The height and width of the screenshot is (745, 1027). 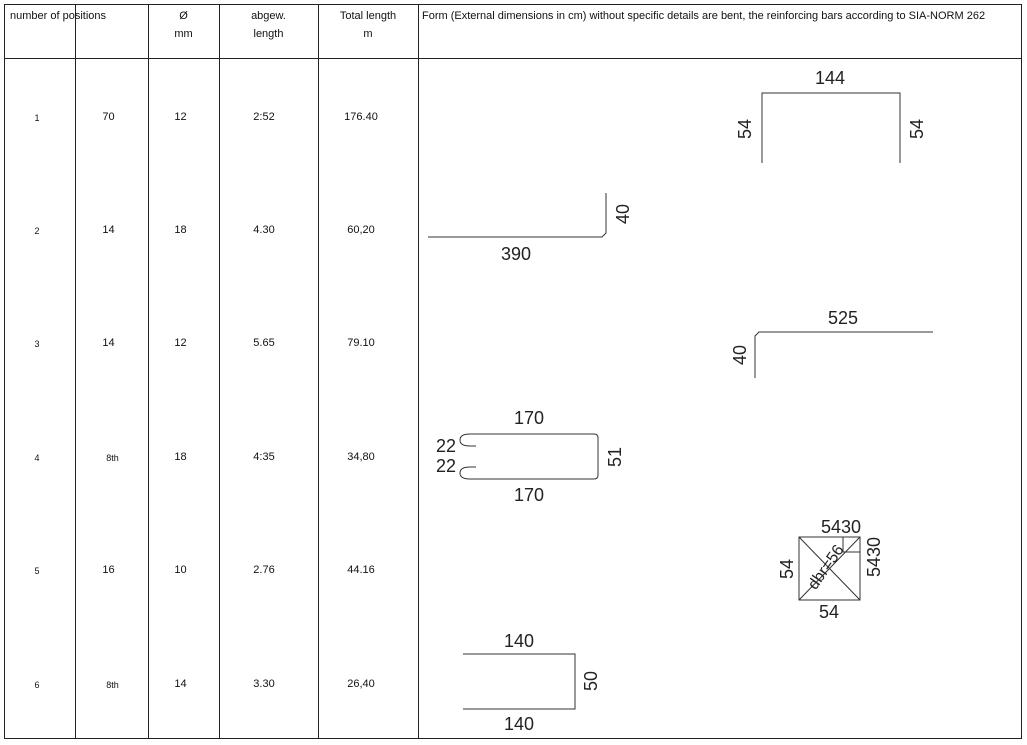 What do you see at coordinates (268, 16) in the screenshot?
I see `header-cut-length-line1: abgew.` at bounding box center [268, 16].